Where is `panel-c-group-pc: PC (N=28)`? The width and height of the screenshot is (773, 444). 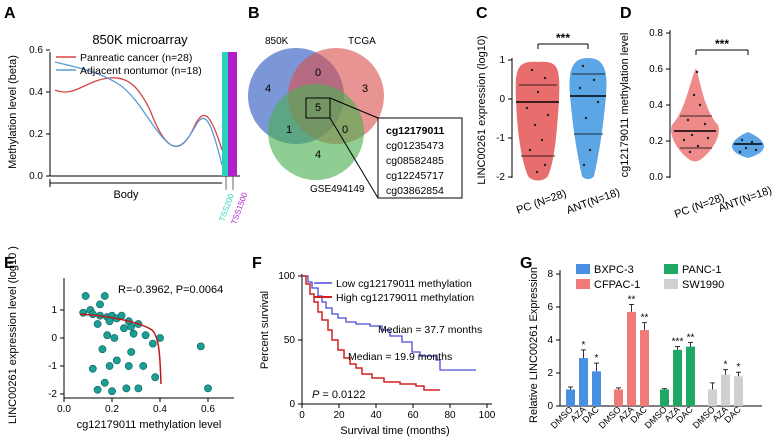
panel-c-group-pc: PC (N=28) is located at coordinates (541, 202).